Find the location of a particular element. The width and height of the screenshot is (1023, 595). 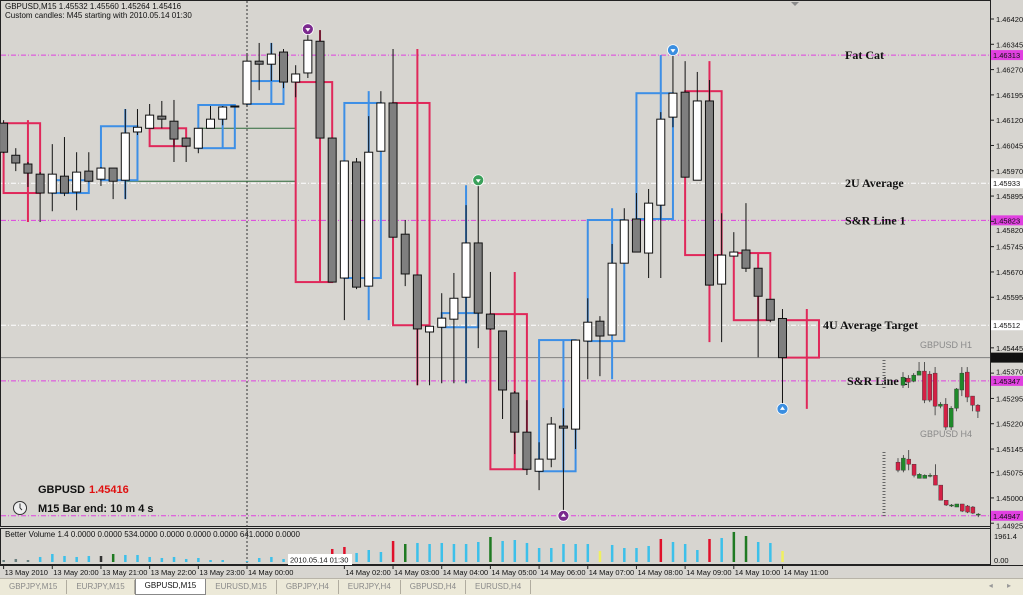

tab-scroll-arrows-icon: ◂ ▸ is located at coordinates (1002, 585).